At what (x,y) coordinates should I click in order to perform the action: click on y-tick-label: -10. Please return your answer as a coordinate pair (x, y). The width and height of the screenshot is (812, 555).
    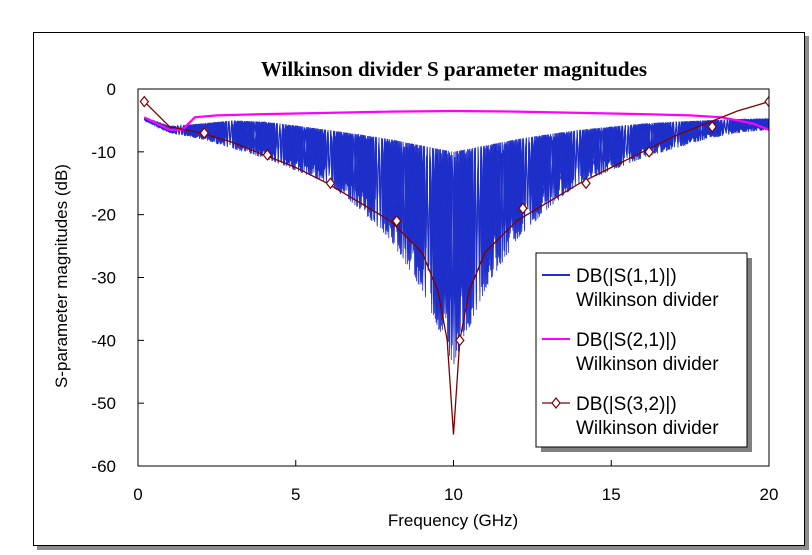
    Looking at the image, I should click on (103, 152).